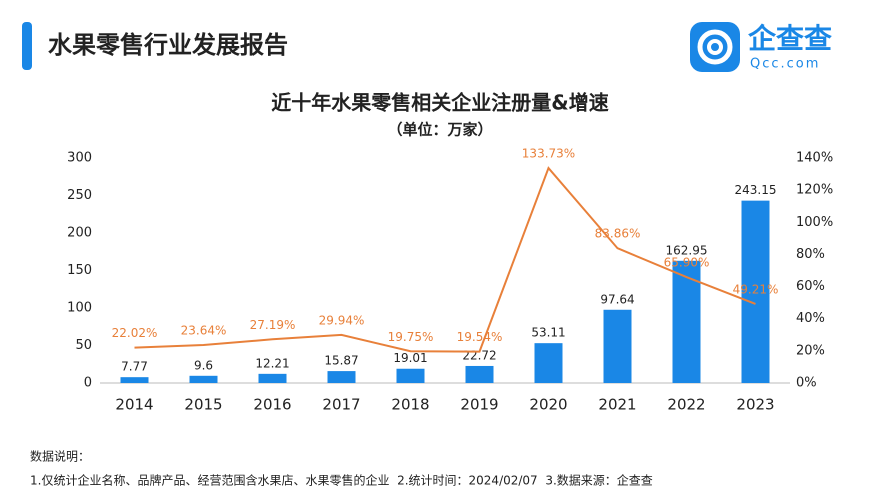  I want to click on logo-ring, so click(715, 47).